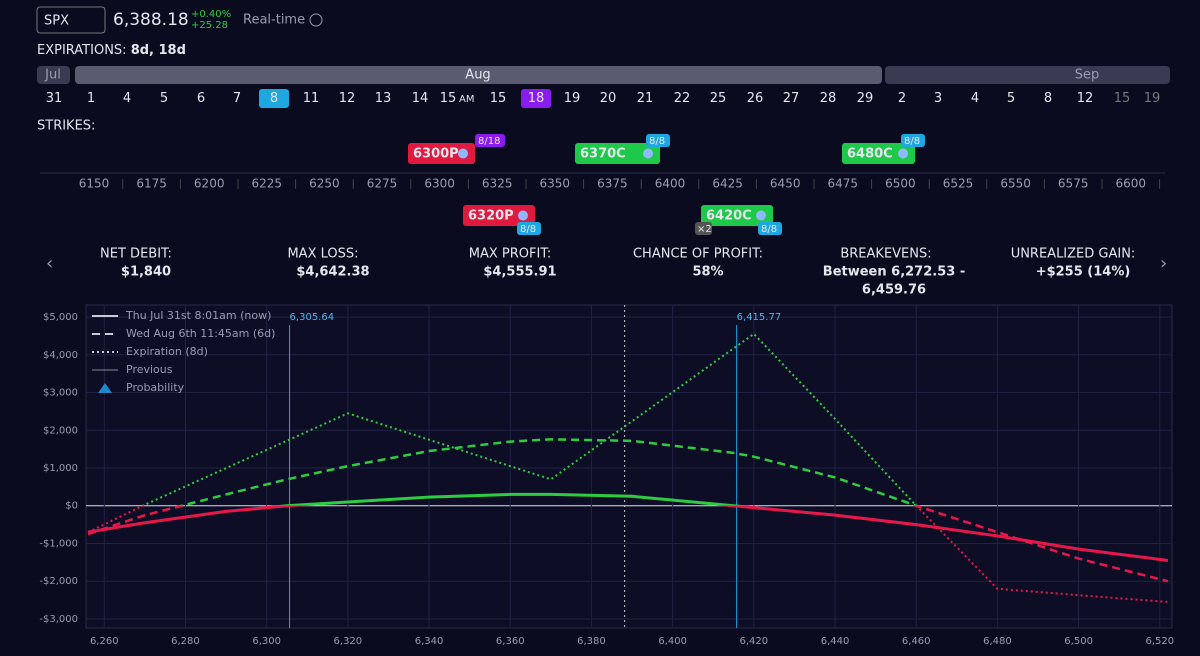 This screenshot has height=656, width=1200. I want to click on breakeven-label: 6,305.64, so click(312, 317).